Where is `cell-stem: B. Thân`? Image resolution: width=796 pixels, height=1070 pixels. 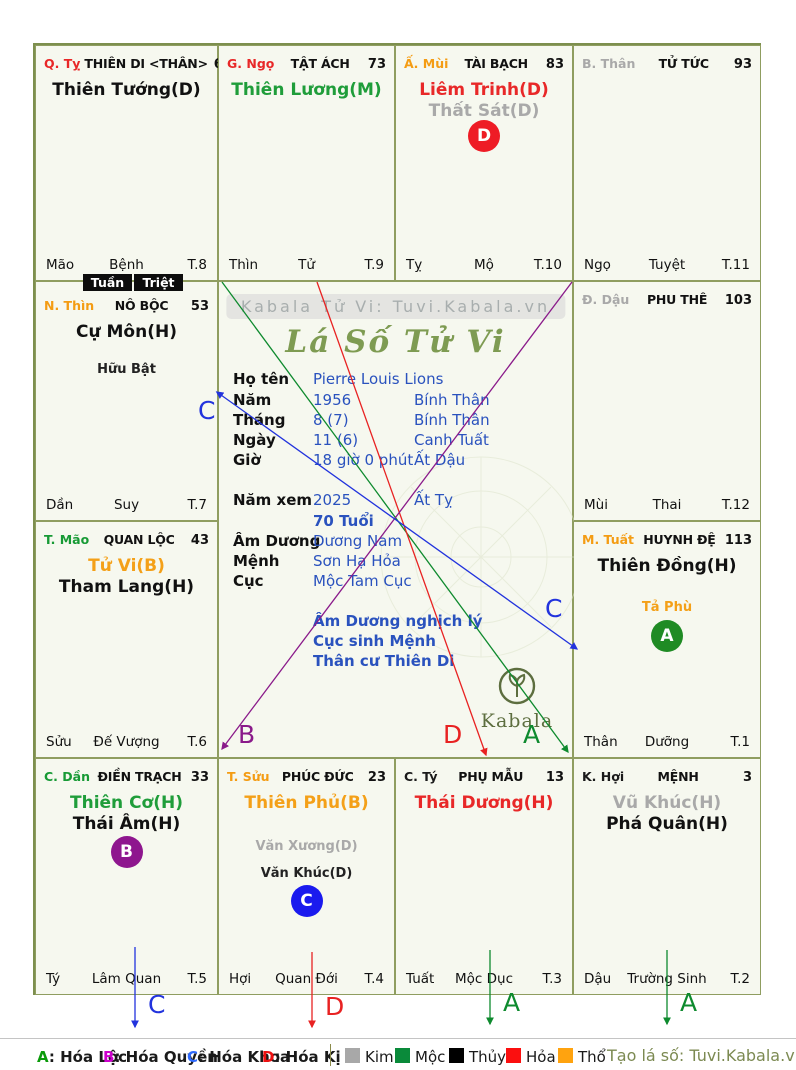
cell-stem: B. Thân is located at coordinates (609, 63).